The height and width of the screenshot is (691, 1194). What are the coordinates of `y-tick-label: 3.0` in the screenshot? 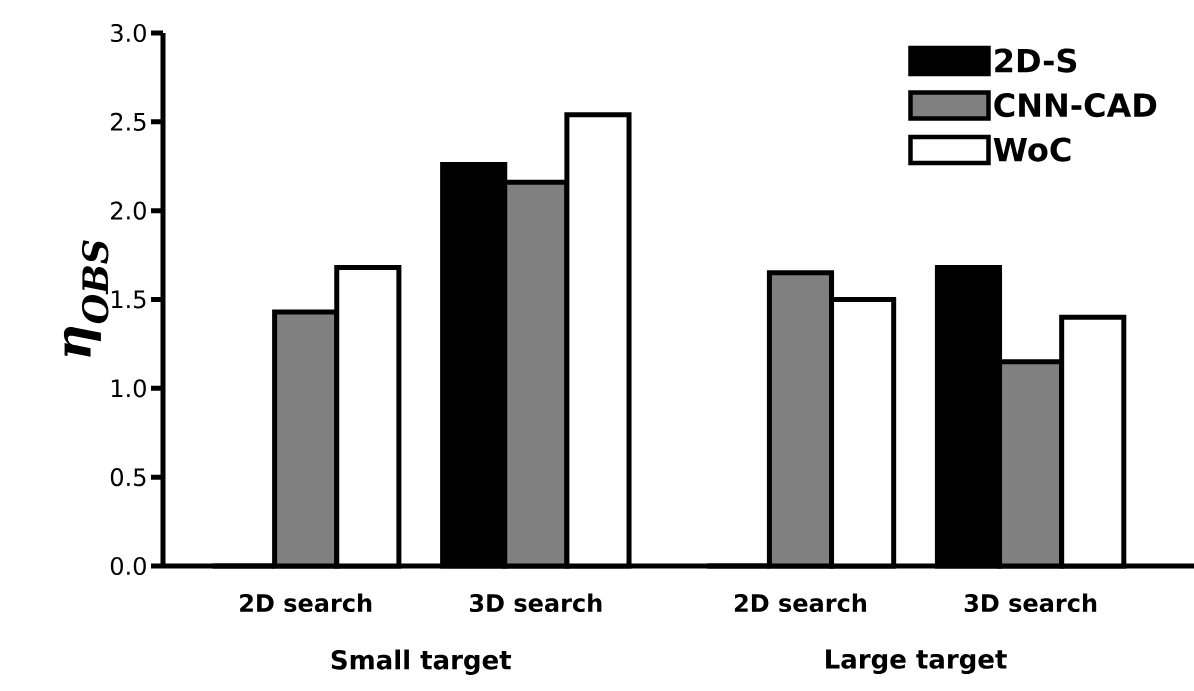 It's located at (128, 33).